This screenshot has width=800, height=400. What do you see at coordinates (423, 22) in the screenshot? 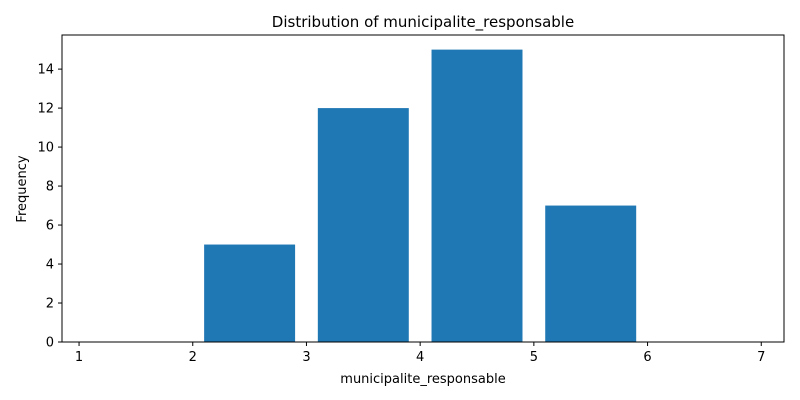
I see `chart-title: Distribution of municipalite_responsable` at bounding box center [423, 22].